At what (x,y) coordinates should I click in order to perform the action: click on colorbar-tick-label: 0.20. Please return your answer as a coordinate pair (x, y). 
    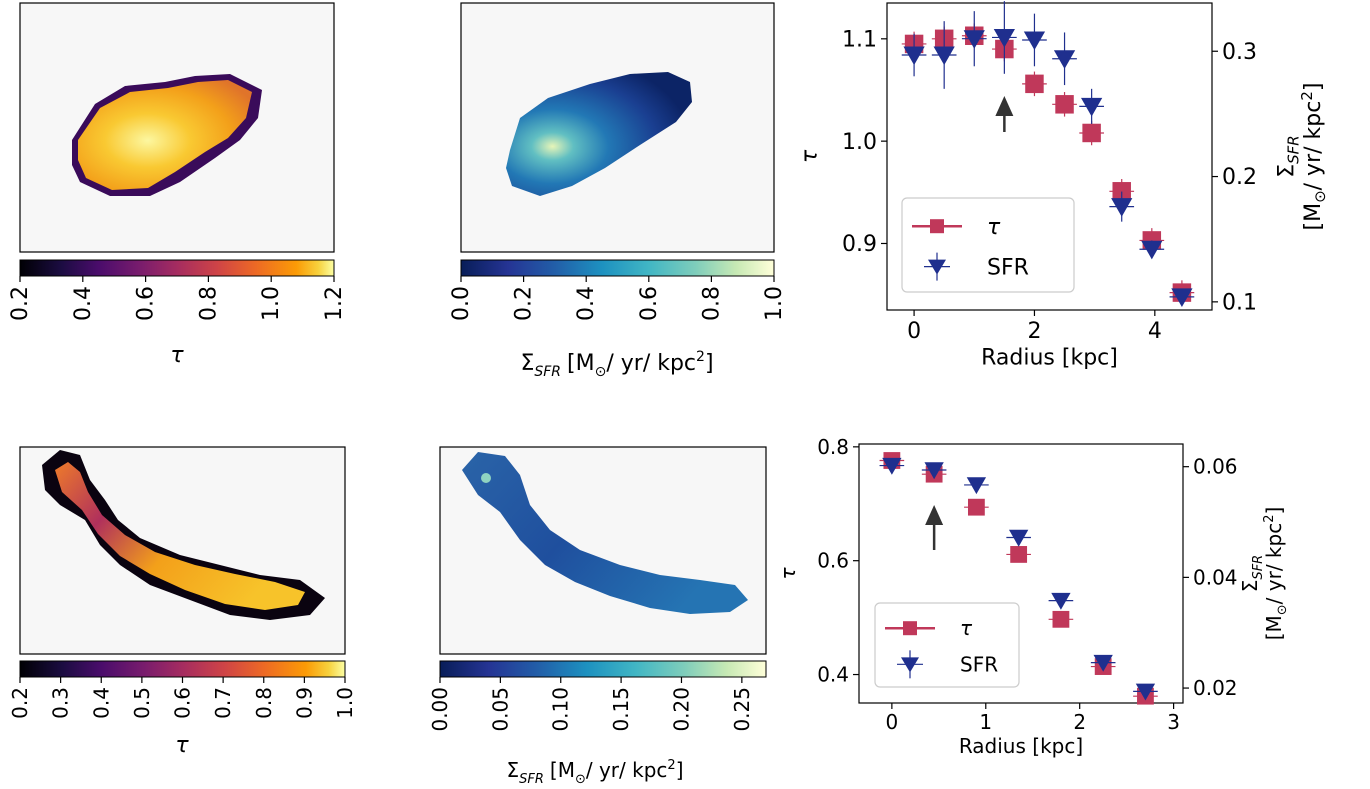
    Looking at the image, I should click on (681, 709).